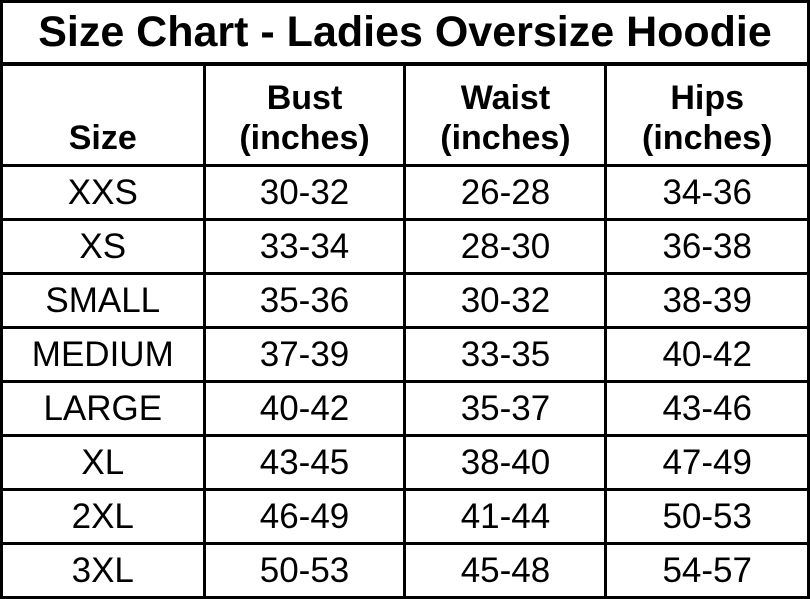  I want to click on cell-waist: 35-37, so click(505, 408).